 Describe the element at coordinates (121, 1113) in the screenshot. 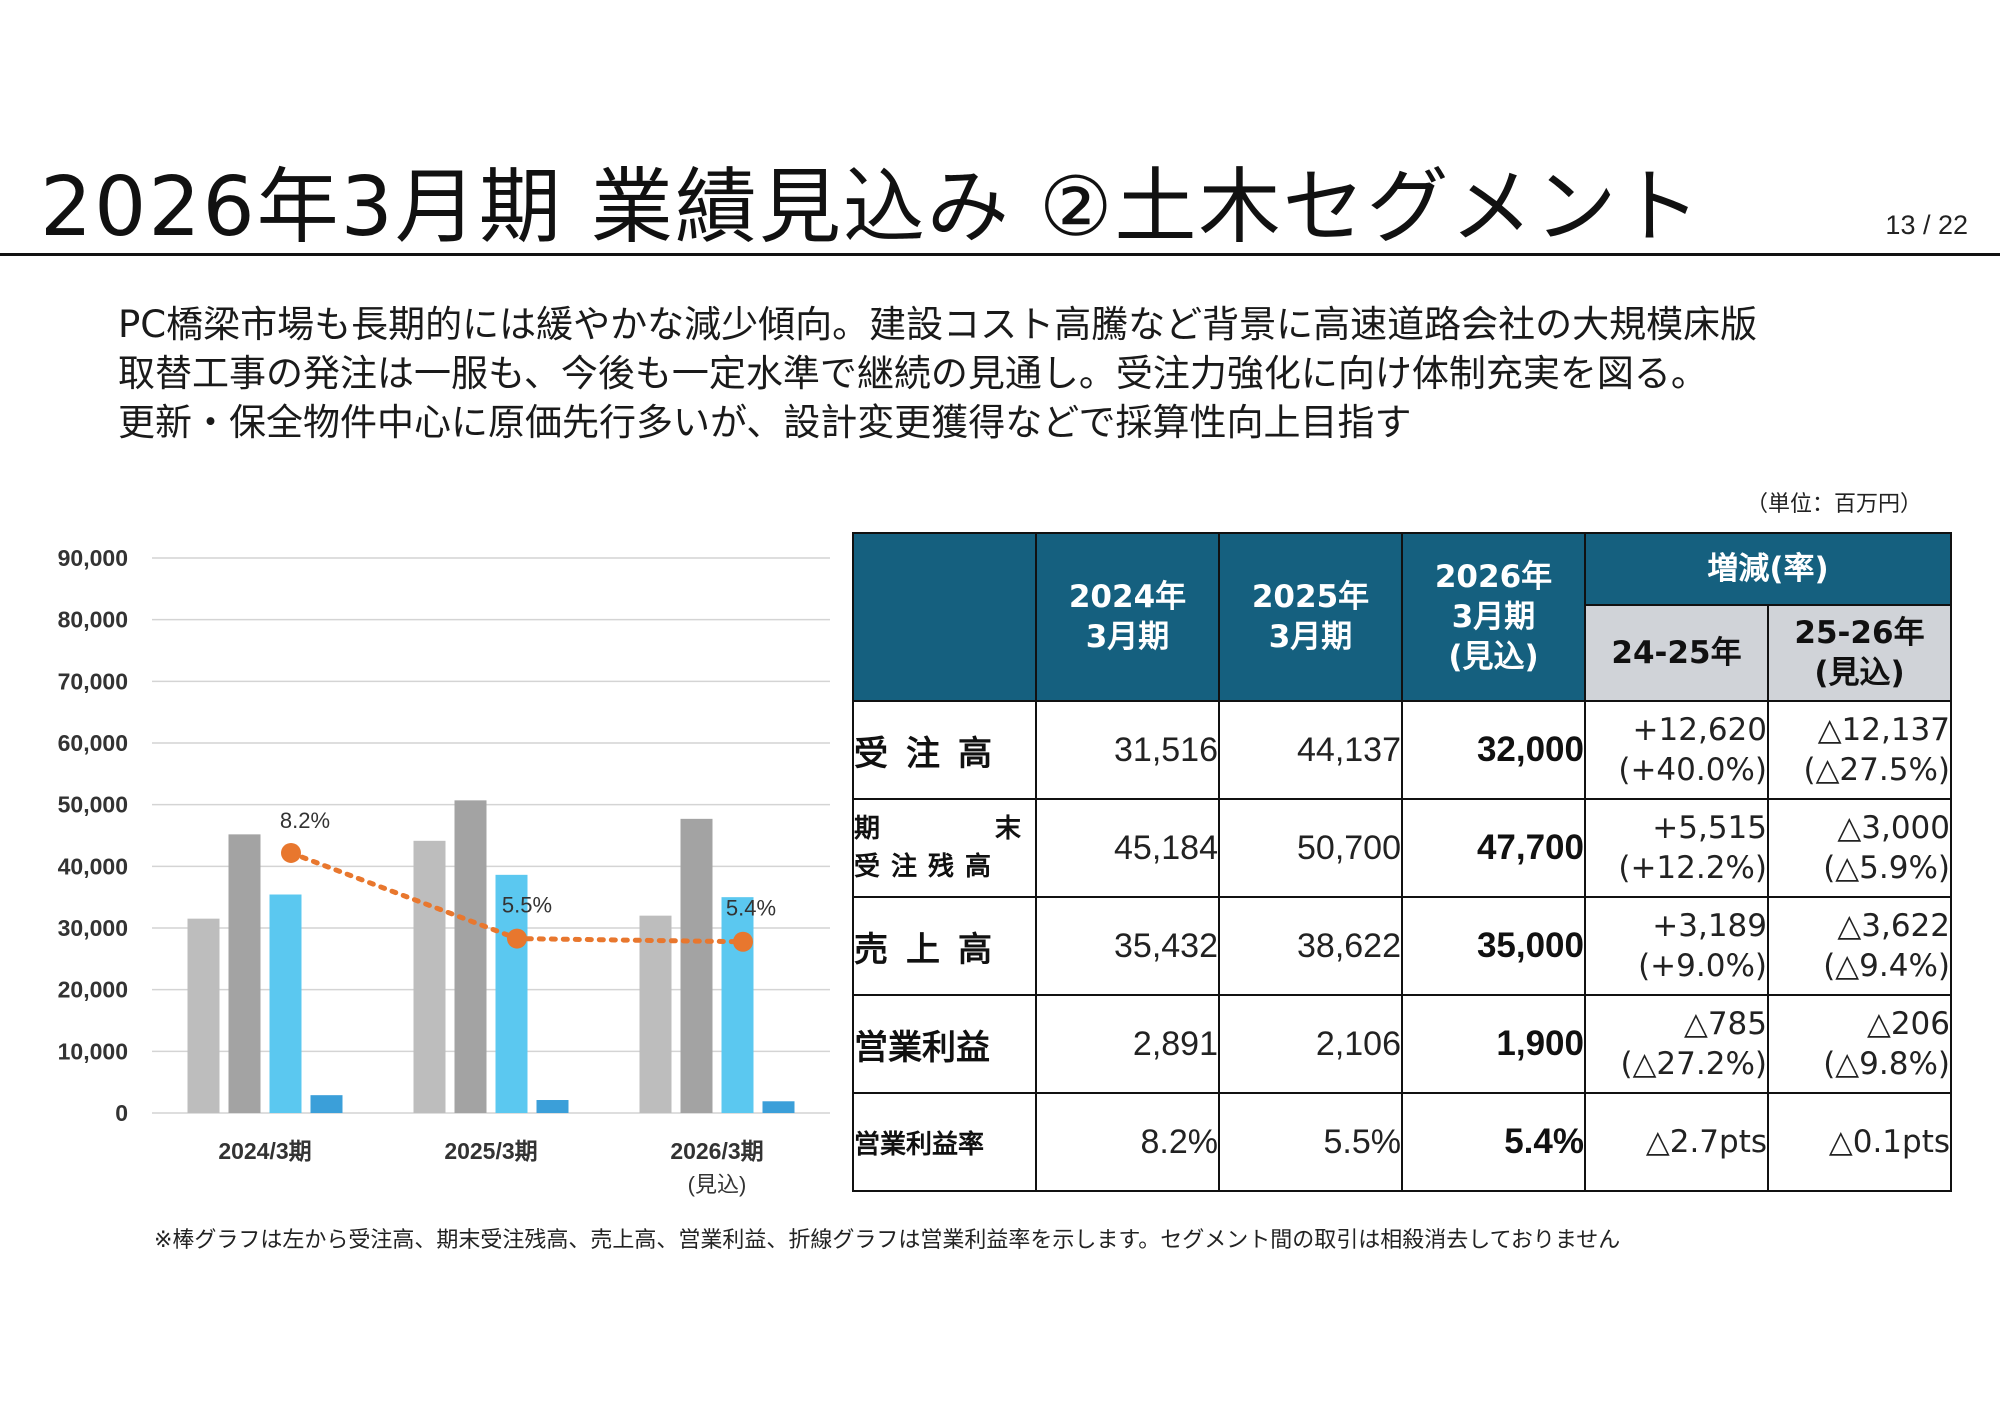

I see `y-tick-label: 0` at that location.